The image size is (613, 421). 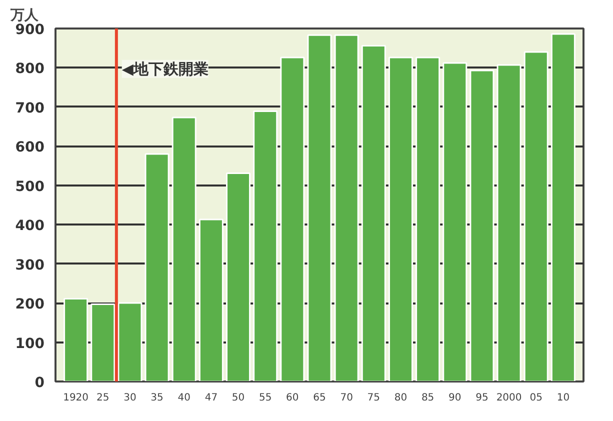 I want to click on y-tick-label: 600, so click(x=30, y=148).